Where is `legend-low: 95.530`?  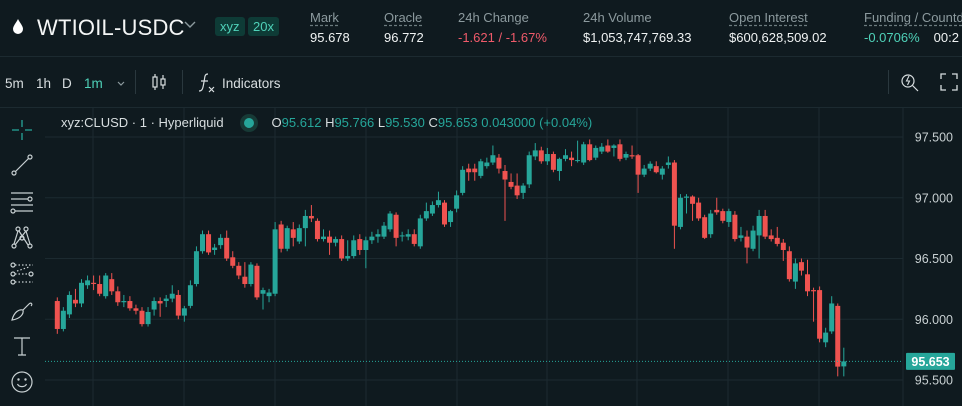
legend-low: 95.530 is located at coordinates (405, 122).